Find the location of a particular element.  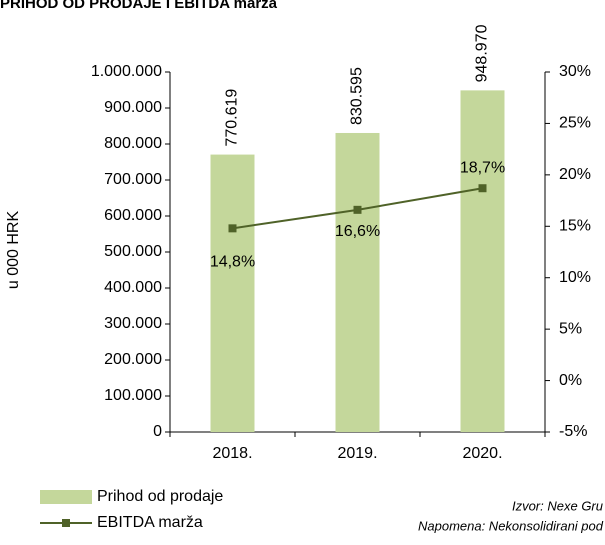

y2-tick-label: 10% is located at coordinates (575, 277).